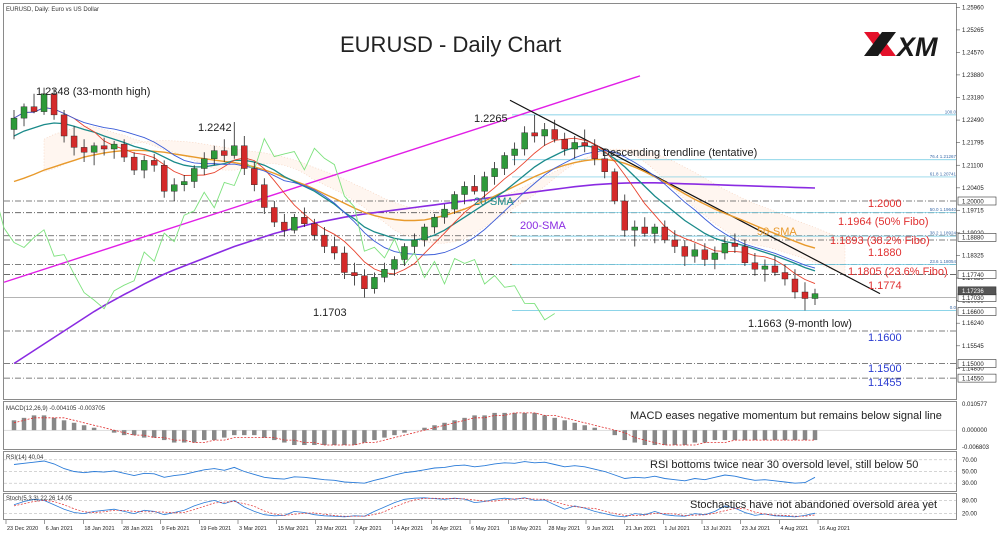 This screenshot has width=1000, height=536. Describe the element at coordinates (943, 156) in the screenshot. I see `fibo-label: 76.4 1.21267` at that location.